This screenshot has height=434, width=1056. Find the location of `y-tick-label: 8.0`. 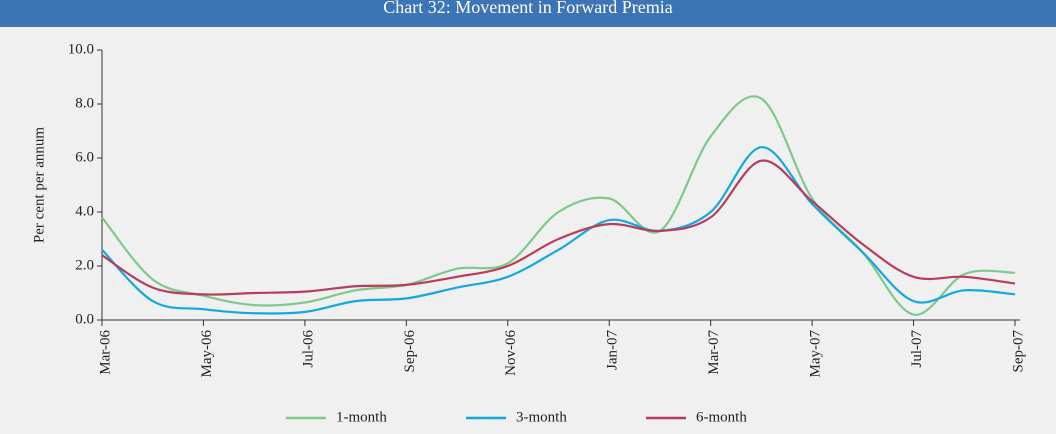

y-tick-label: 8.0 is located at coordinates (84, 103).